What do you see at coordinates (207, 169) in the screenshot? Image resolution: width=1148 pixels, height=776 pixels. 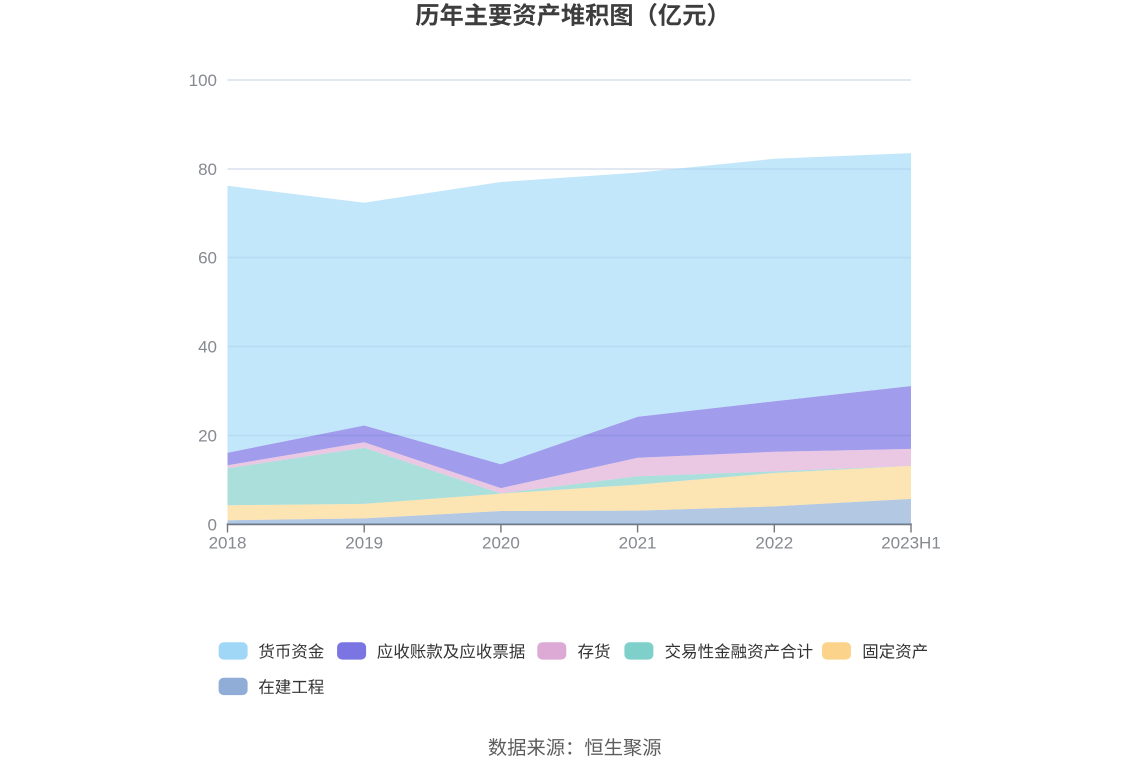 I see `svg-text: 80` at bounding box center [207, 169].